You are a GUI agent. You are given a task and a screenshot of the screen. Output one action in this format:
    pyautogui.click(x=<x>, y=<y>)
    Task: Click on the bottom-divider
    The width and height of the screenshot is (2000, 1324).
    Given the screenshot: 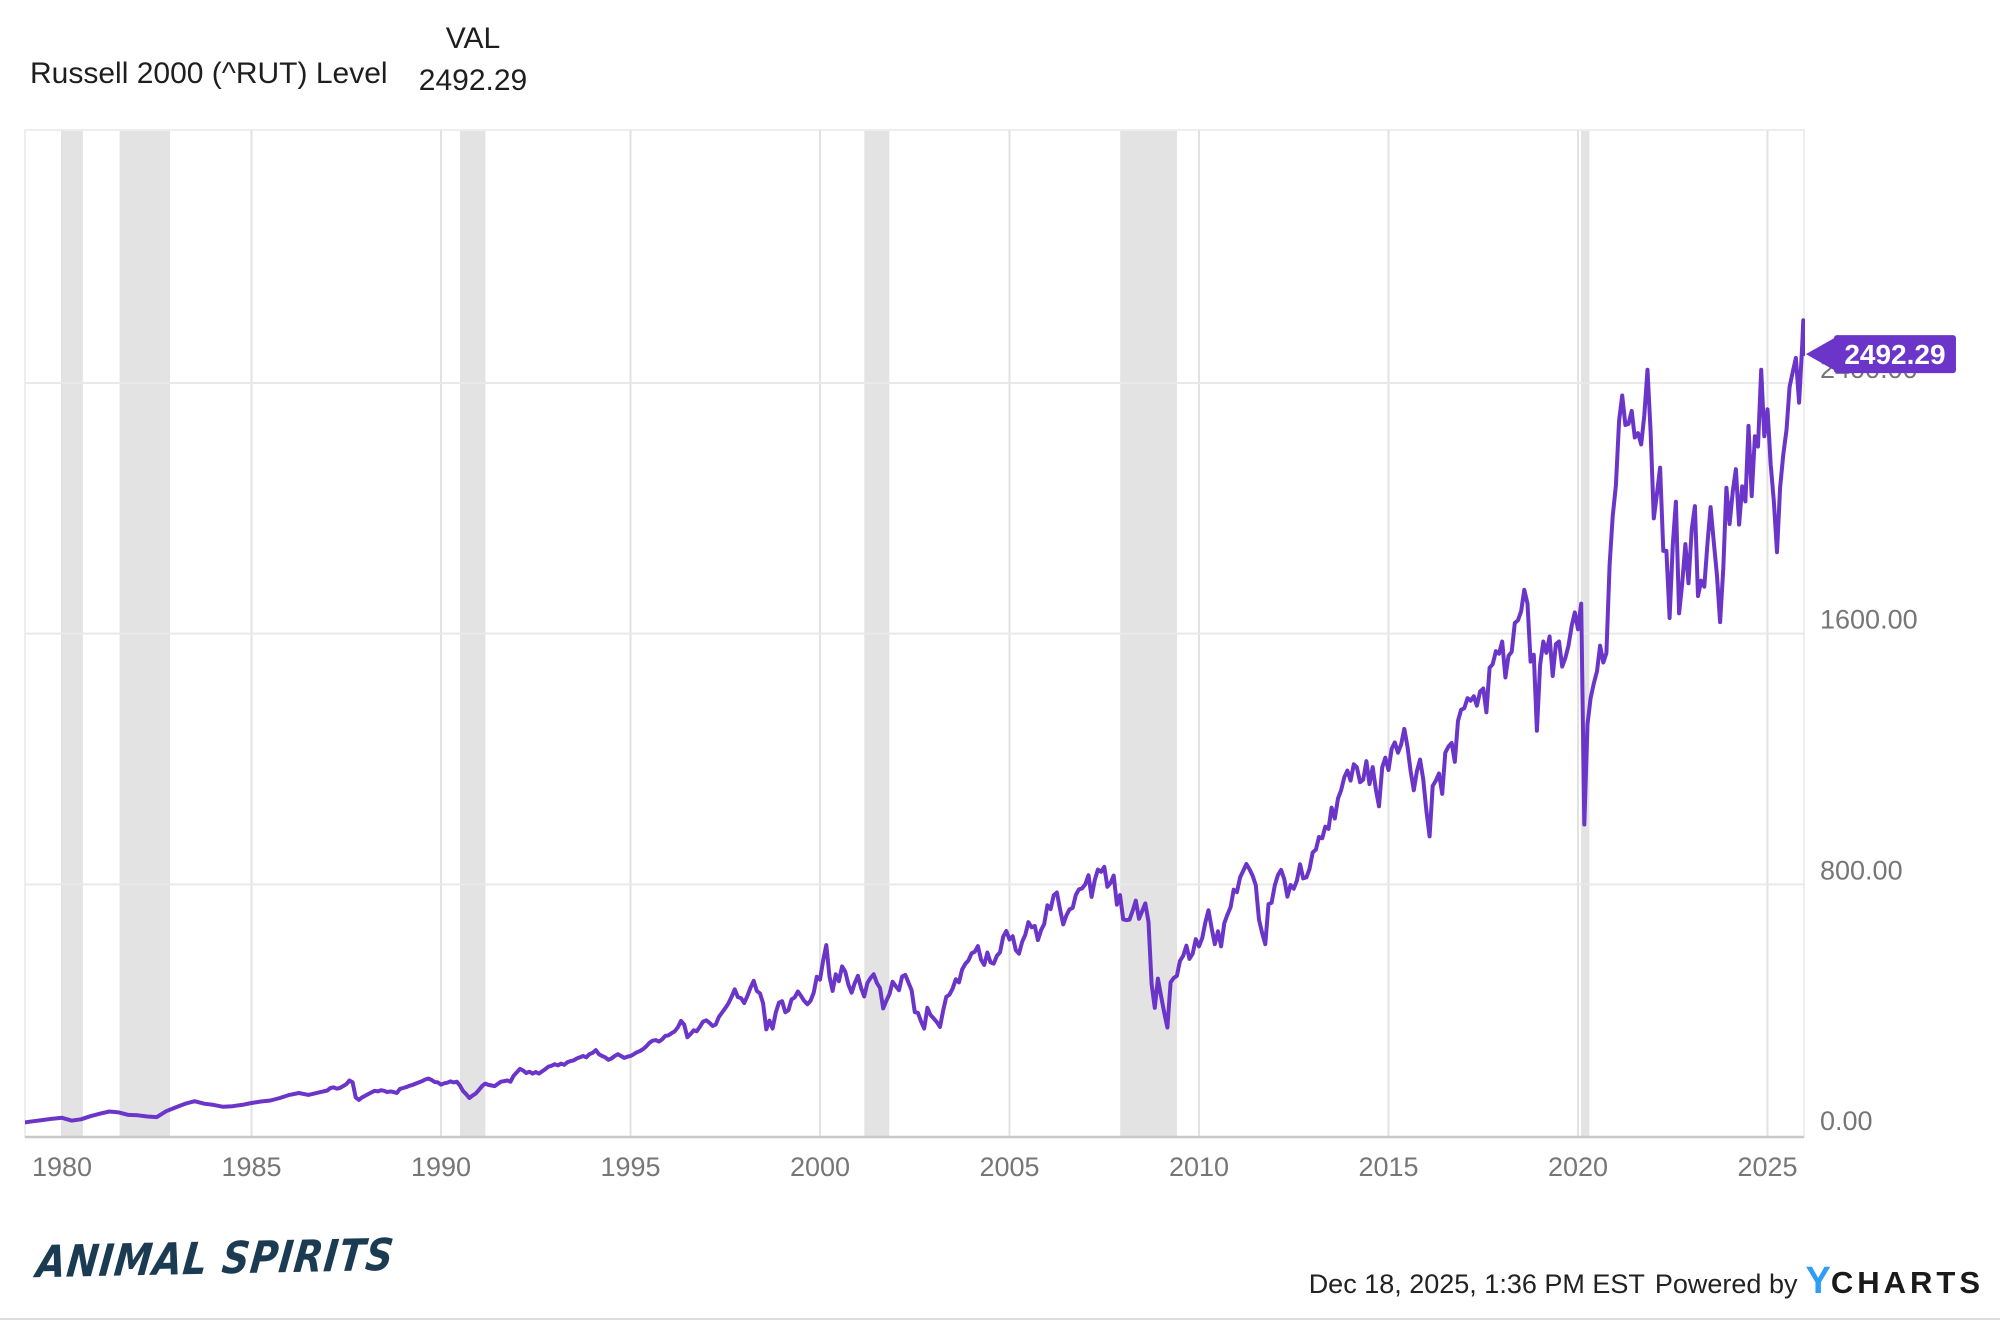 What is the action you would take?
    pyautogui.click(x=1000, y=1319)
    